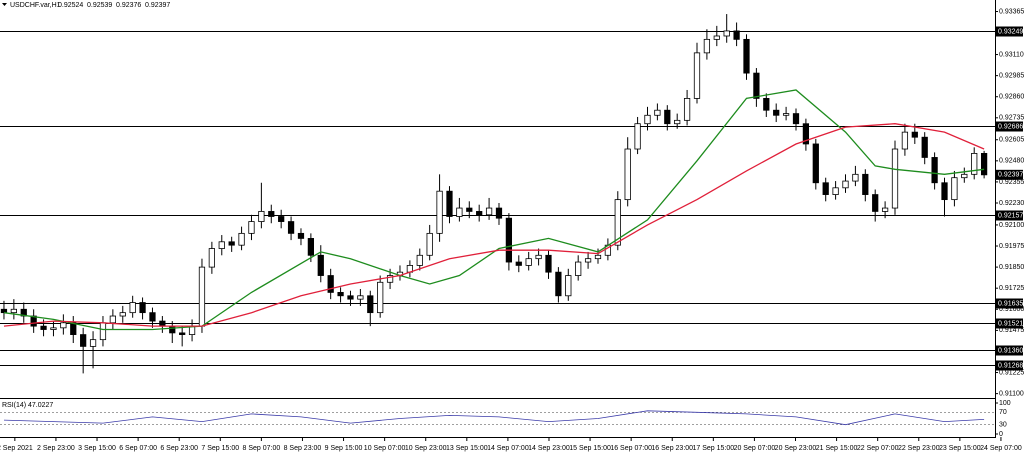 The height and width of the screenshot is (454, 1024). Describe the element at coordinates (878, 448) in the screenshot. I see `x-tick-label: 22 Sep 07:00` at that location.